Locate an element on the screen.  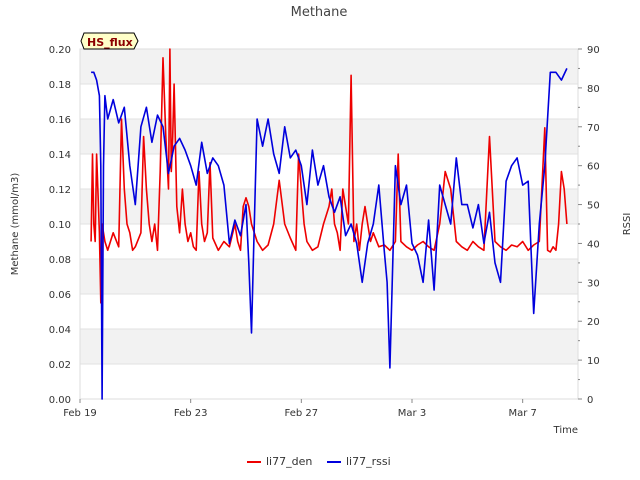
left-tick-label: 0.02 is located at coordinates (60, 365).